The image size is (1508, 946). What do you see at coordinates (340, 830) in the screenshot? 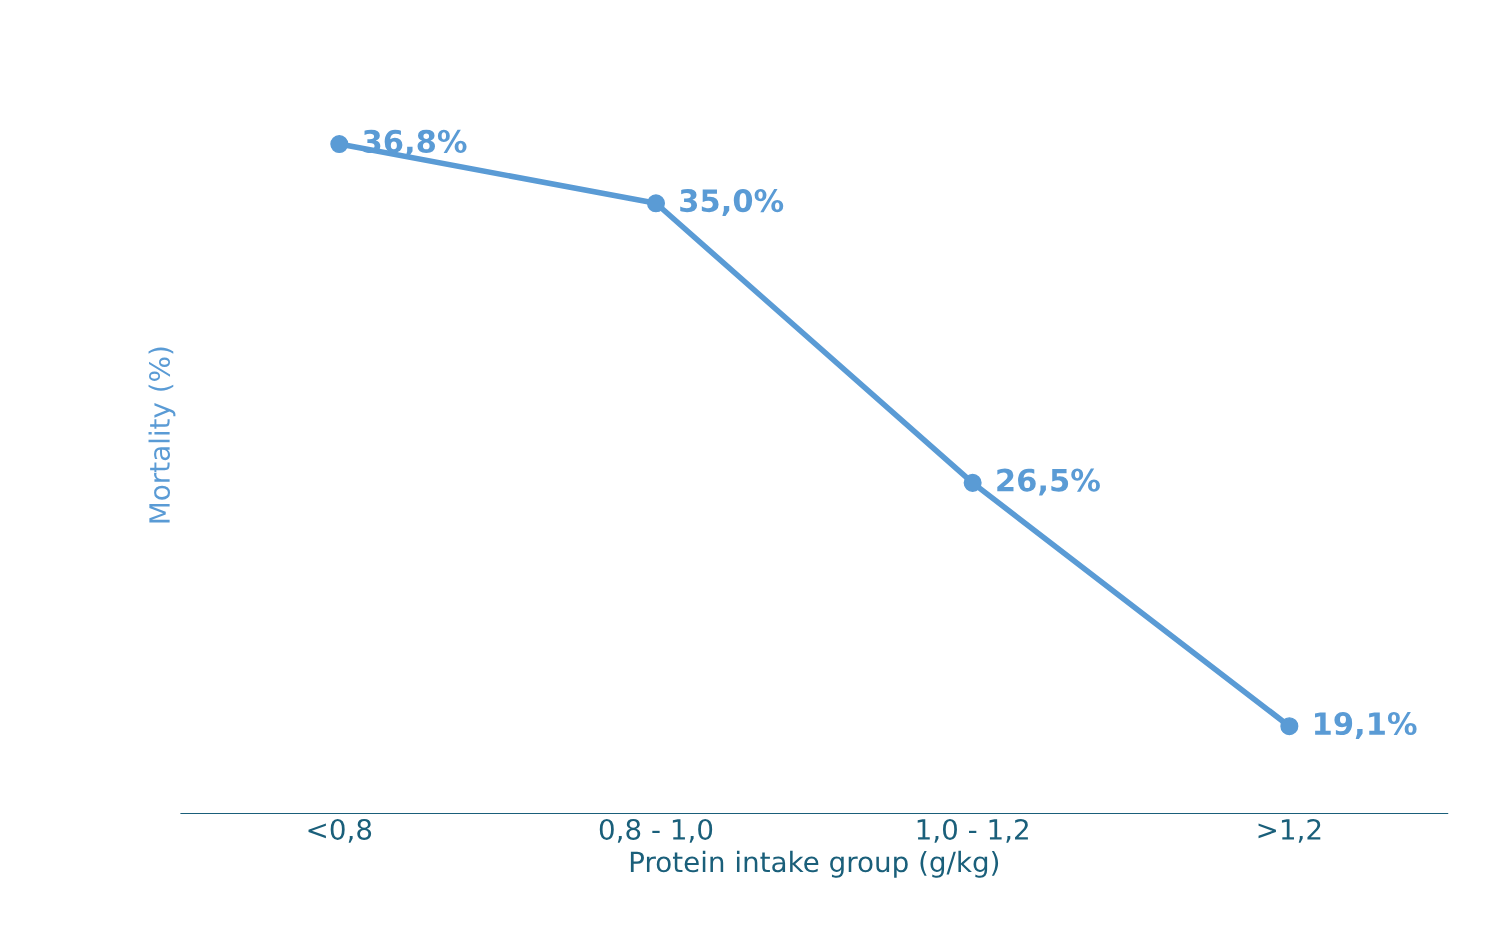
I see `x-tick-label: <0,8` at bounding box center [340, 830].